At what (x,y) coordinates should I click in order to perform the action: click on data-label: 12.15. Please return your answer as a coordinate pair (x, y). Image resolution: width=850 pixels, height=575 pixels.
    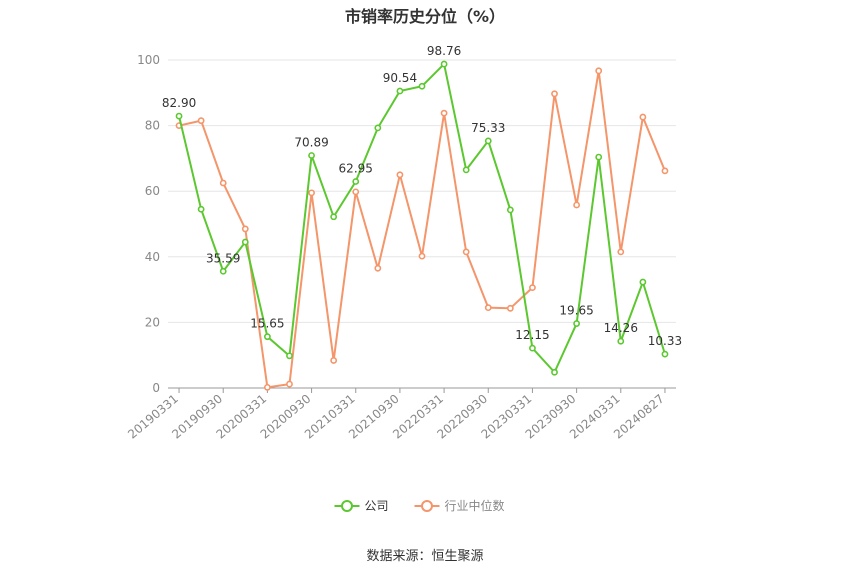
    Looking at the image, I should click on (532, 335).